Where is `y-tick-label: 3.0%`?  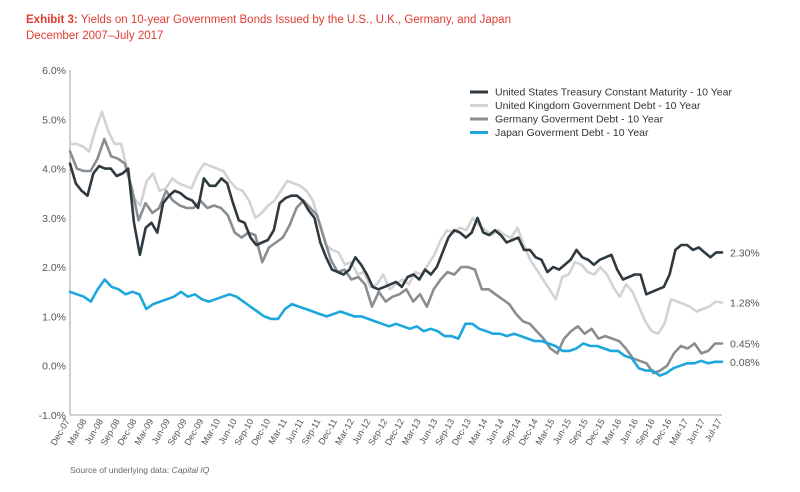 y-tick-label: 3.0% is located at coordinates (54, 219).